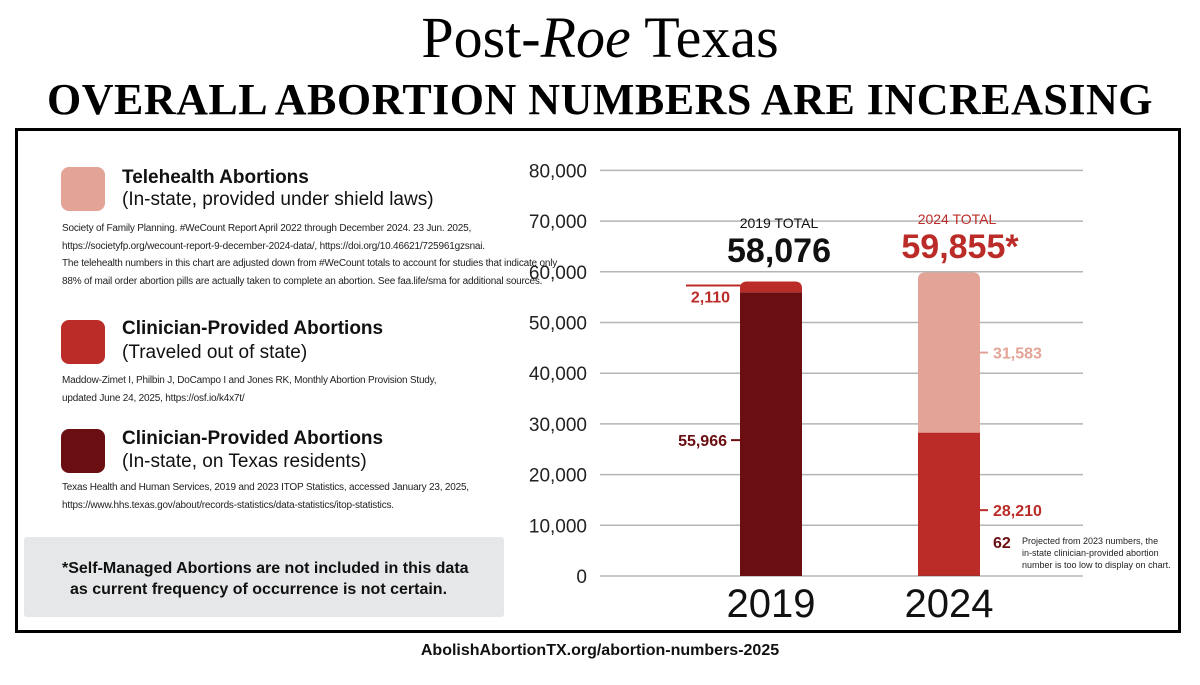 The height and width of the screenshot is (685, 1200). I want to click on data-label-2019-traveled: 2,110, so click(710, 298).